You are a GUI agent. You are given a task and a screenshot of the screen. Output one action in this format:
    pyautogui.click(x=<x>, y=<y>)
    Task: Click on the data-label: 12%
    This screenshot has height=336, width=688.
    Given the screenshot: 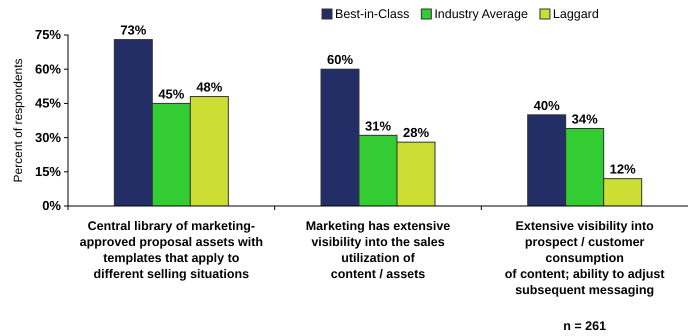 What is the action you would take?
    pyautogui.click(x=623, y=169)
    